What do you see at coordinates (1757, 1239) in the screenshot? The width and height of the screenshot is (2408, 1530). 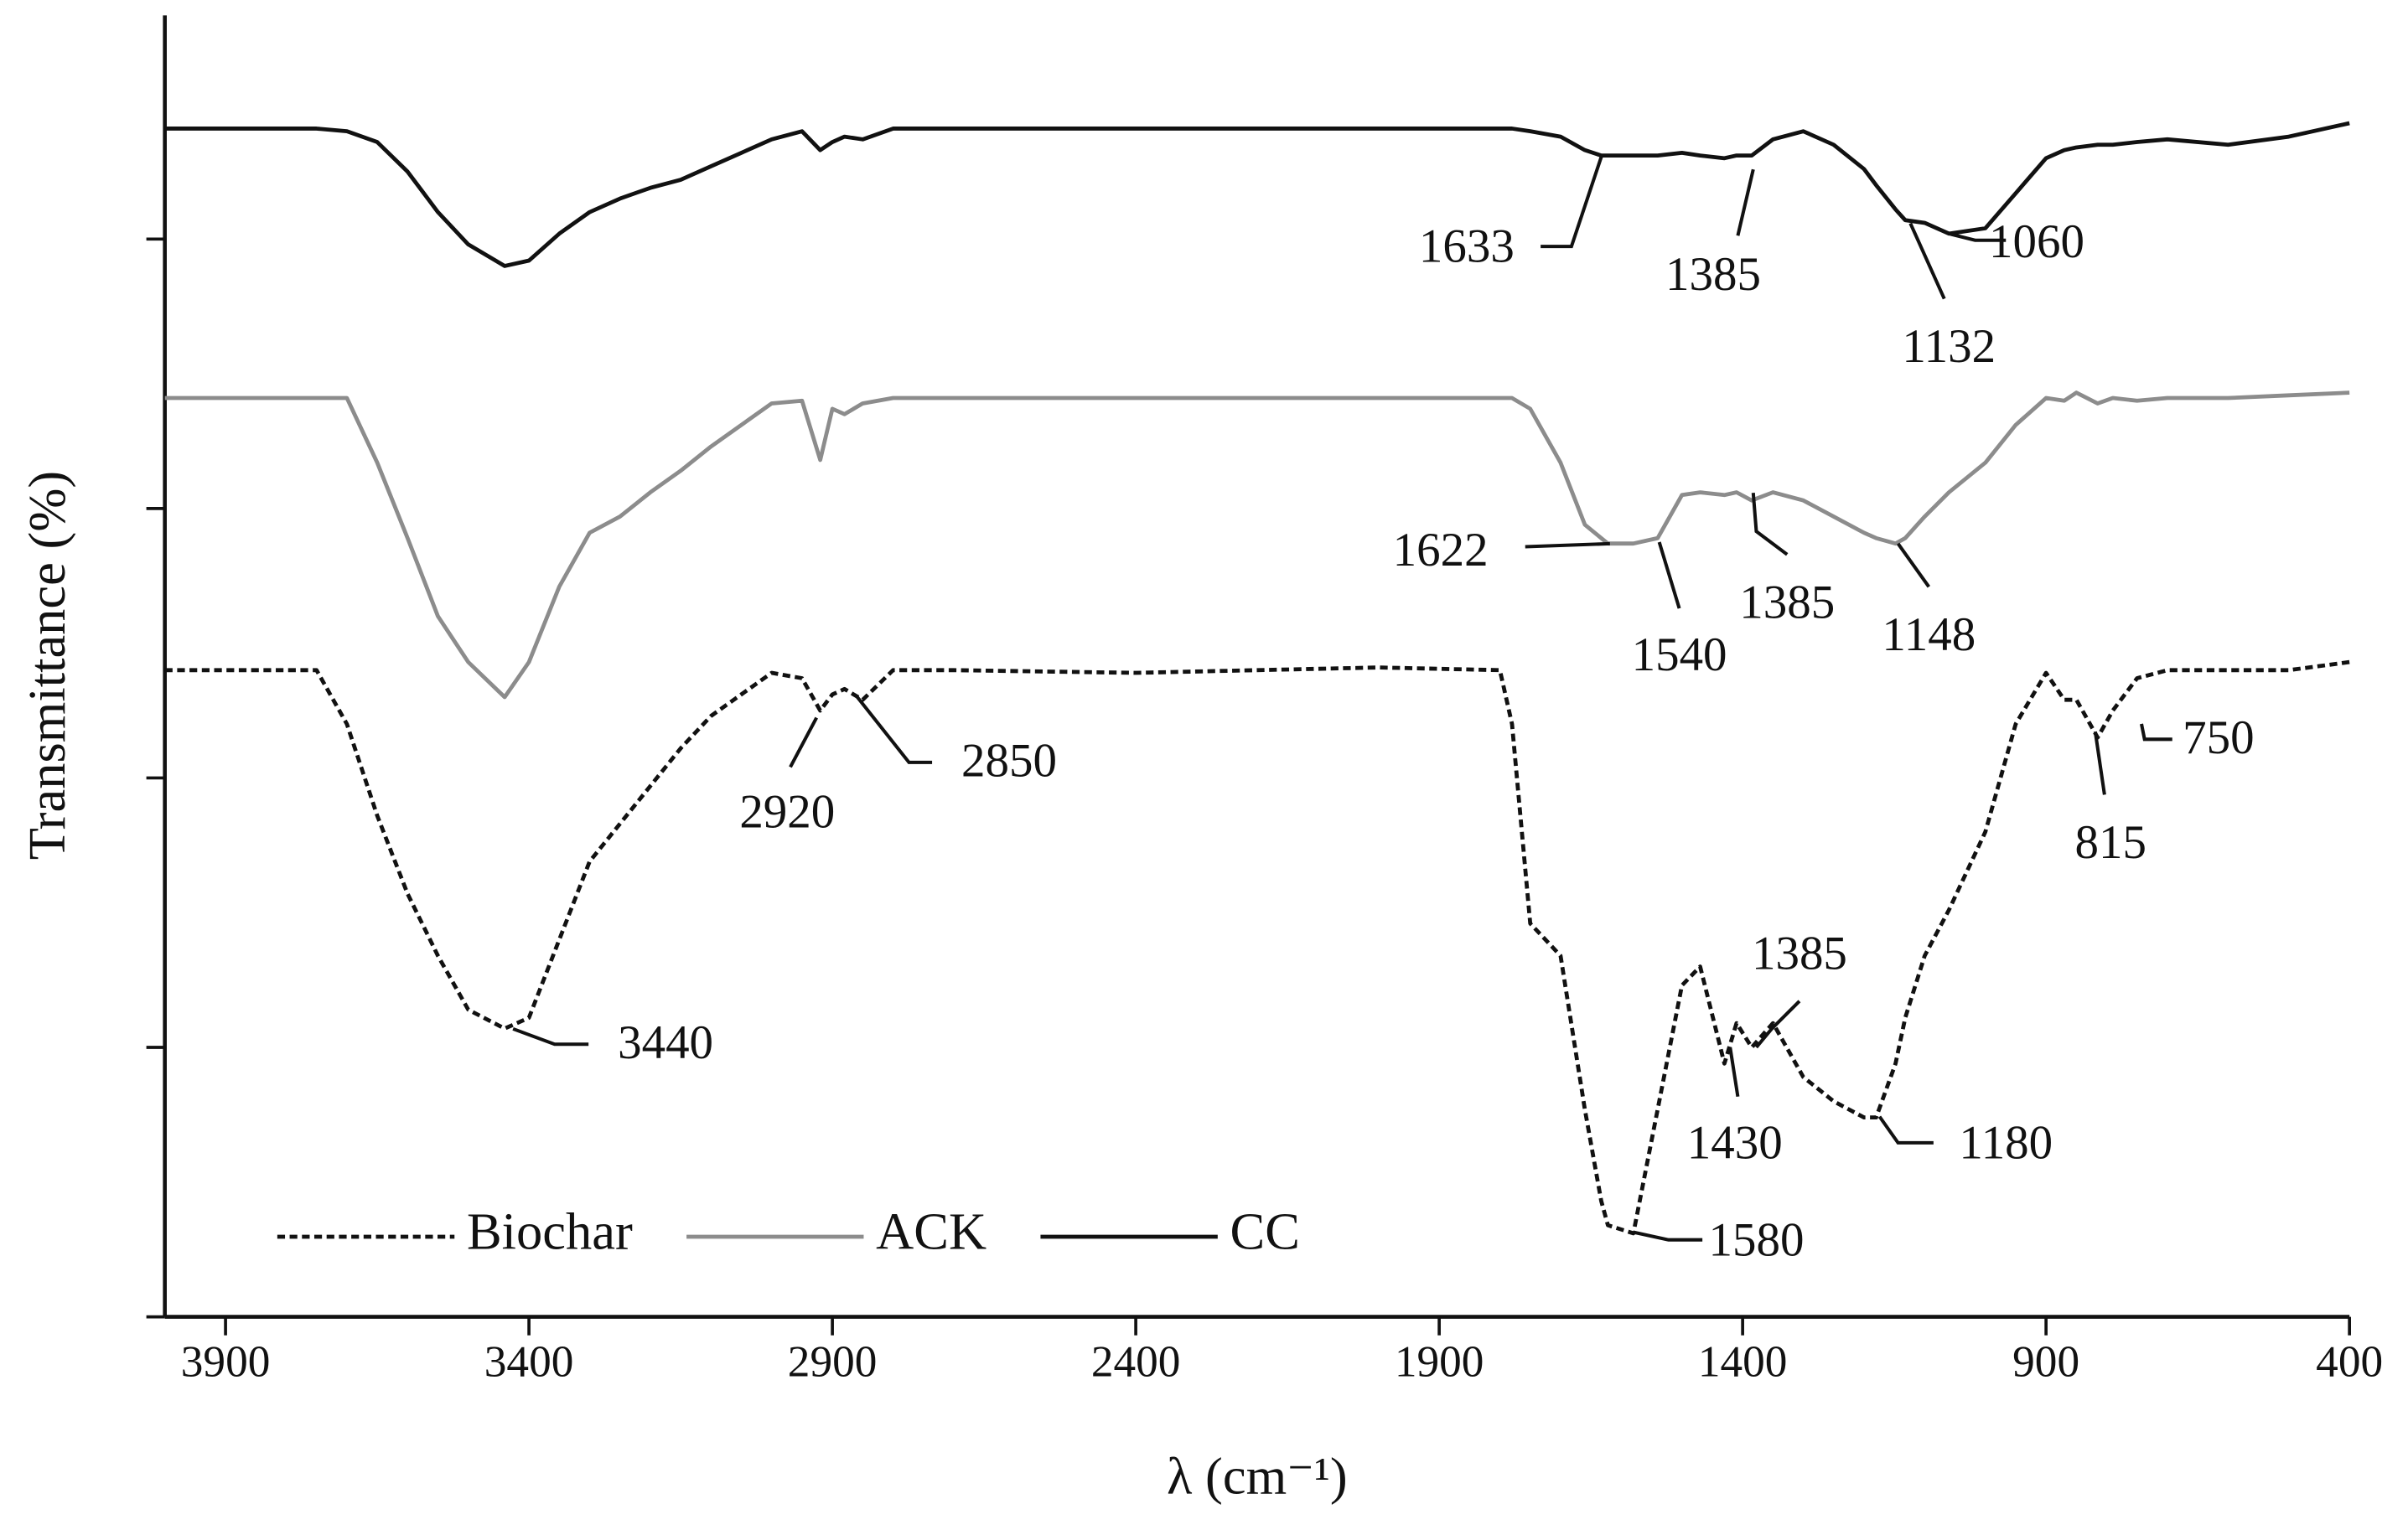 I see `annotation: 1580` at bounding box center [1757, 1239].